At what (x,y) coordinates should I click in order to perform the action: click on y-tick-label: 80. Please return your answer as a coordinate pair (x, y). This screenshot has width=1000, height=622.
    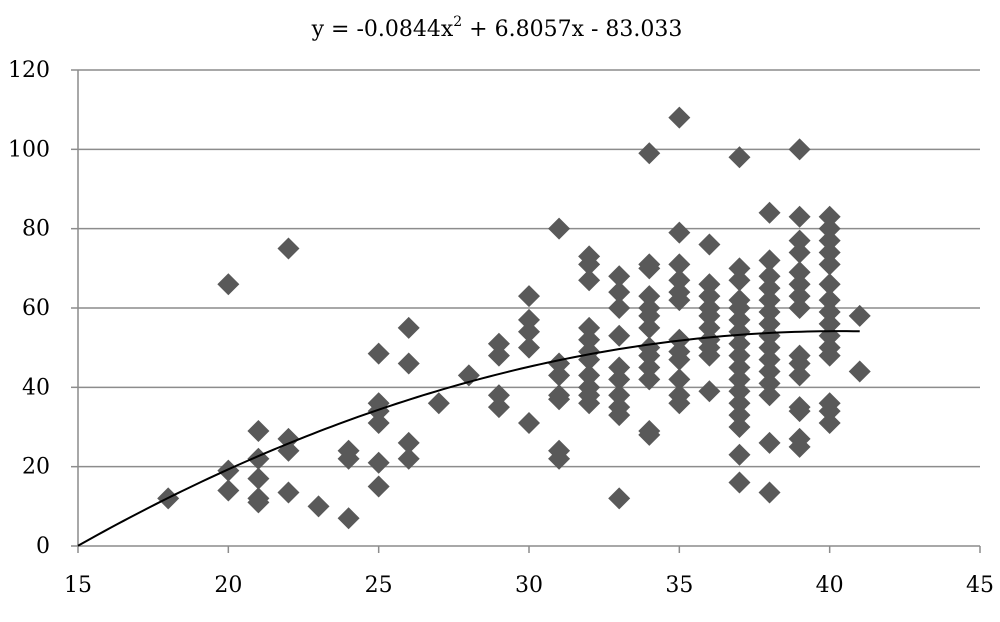
    Looking at the image, I should click on (36, 229).